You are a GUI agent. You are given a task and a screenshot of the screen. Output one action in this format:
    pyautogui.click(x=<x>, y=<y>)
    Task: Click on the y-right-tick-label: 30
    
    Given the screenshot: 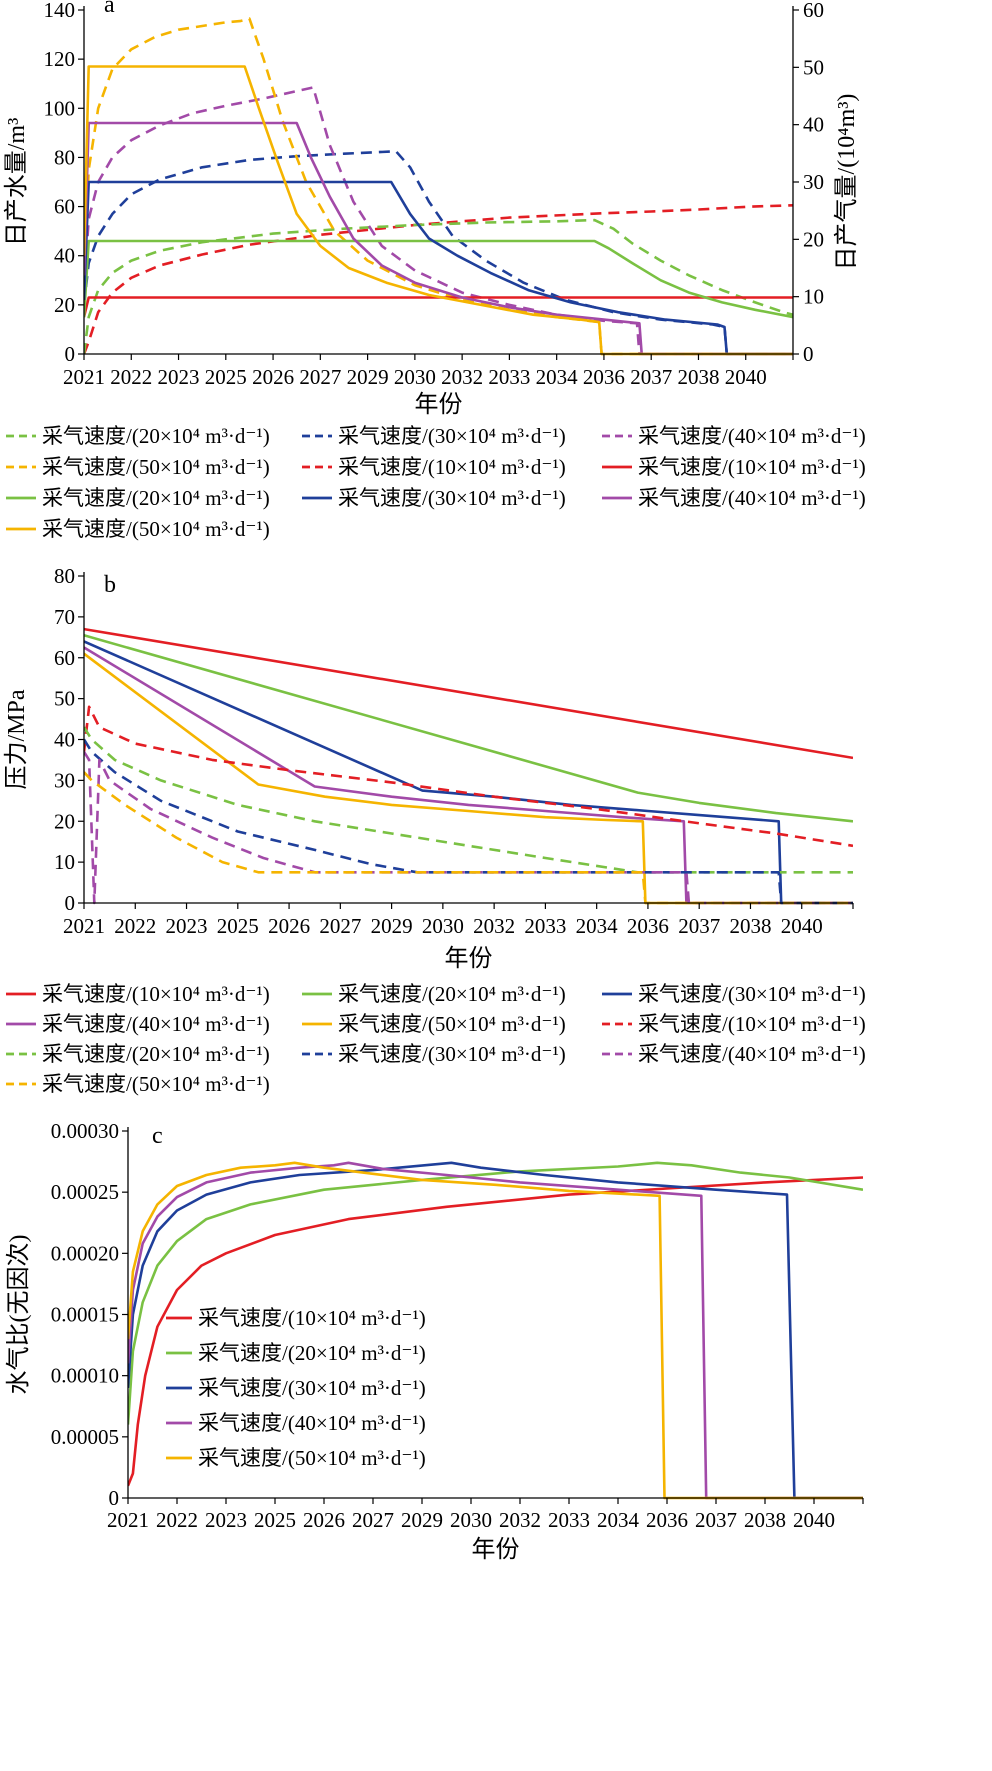 What is the action you would take?
    pyautogui.click(x=813, y=182)
    